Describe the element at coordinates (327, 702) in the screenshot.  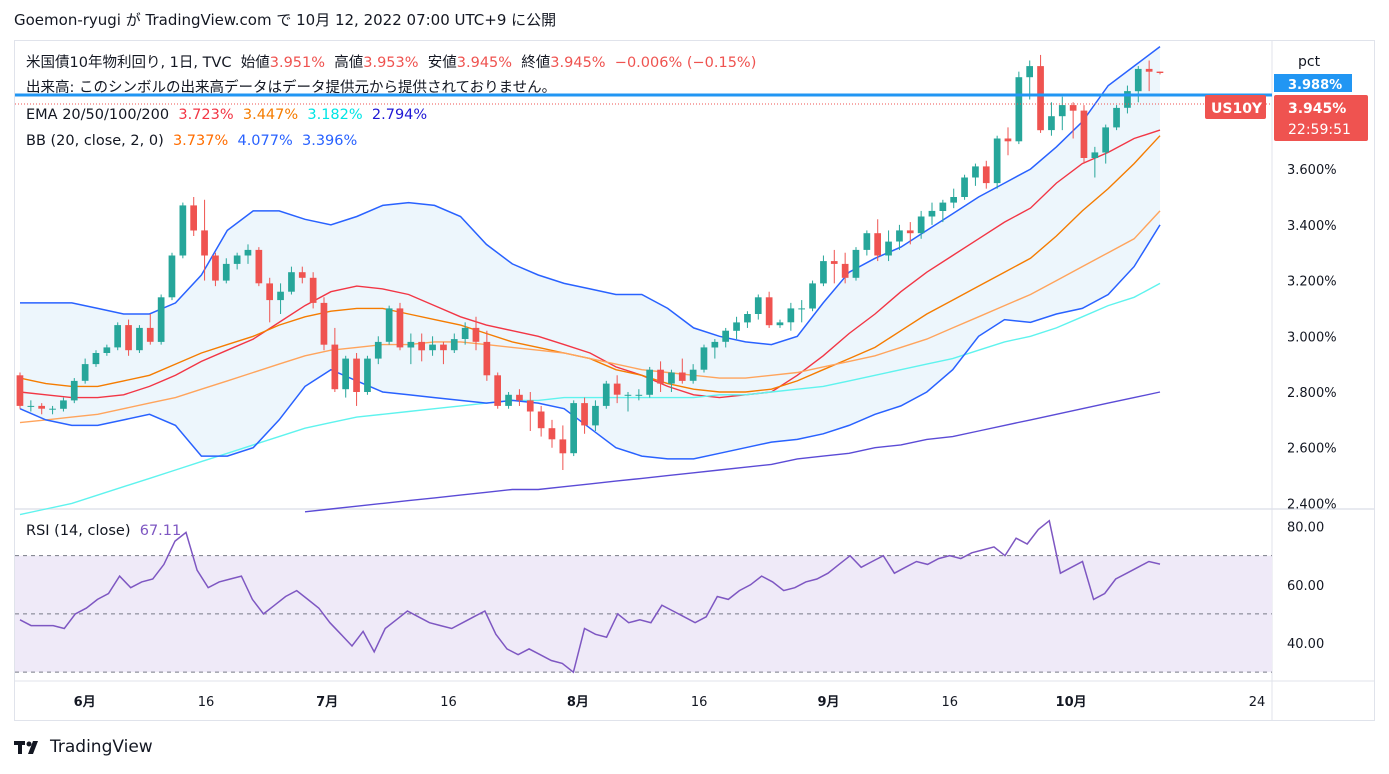
I see `time-tick-label: 7月` at that location.